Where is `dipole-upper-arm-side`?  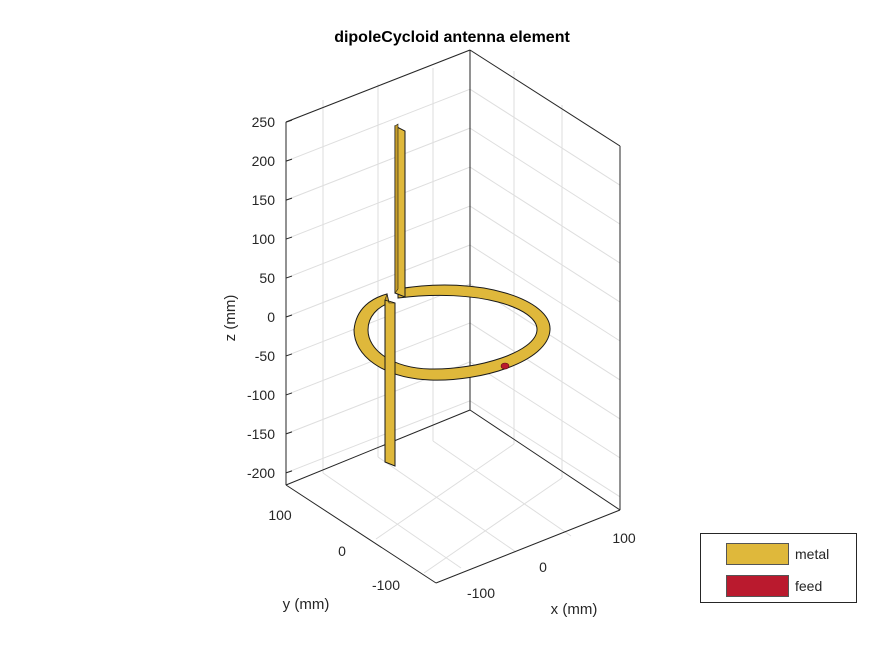 dipole-upper-arm-side is located at coordinates (396, 208).